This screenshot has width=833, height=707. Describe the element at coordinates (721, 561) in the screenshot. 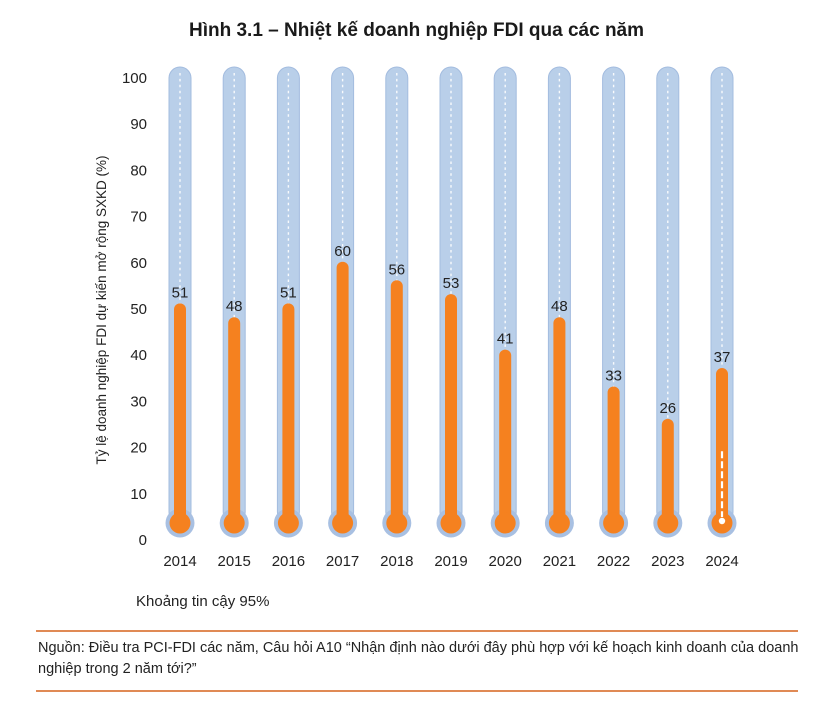

I see `x-tick-label: 2024` at that location.